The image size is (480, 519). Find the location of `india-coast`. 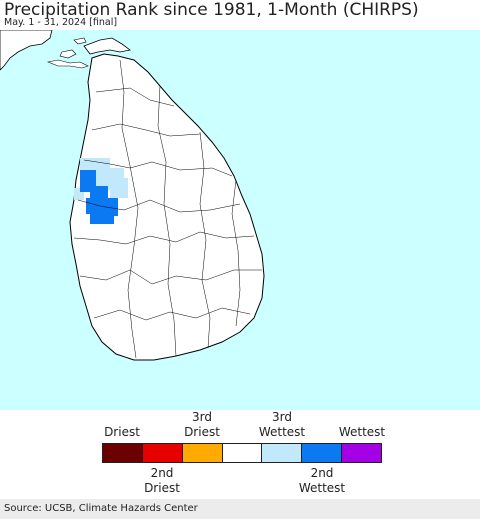

india-coast is located at coordinates (26, 50).